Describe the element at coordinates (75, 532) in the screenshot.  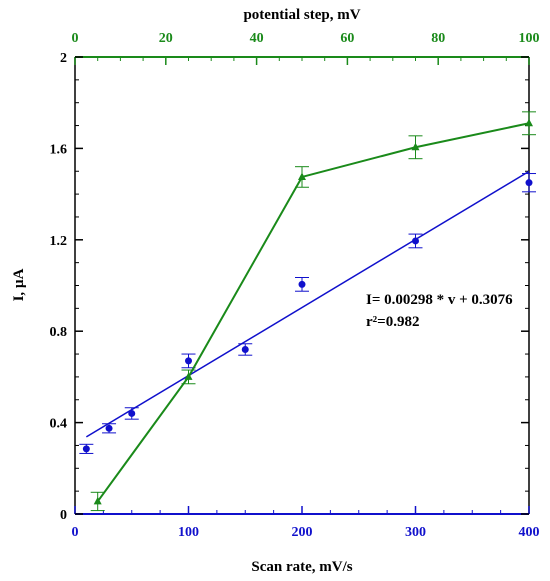
I see `x-tick-label: 0` at that location.